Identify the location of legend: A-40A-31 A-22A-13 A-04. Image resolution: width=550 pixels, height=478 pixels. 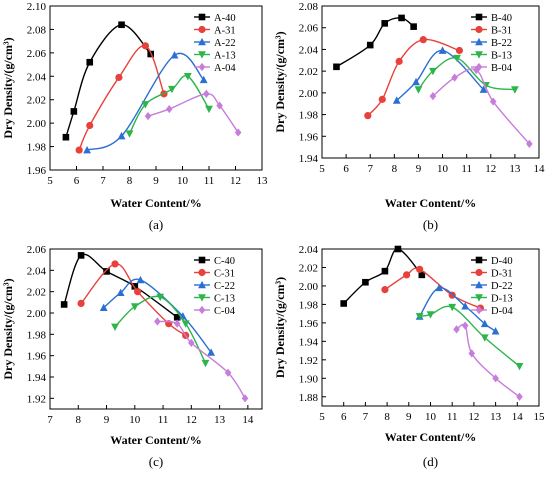
(215, 43).